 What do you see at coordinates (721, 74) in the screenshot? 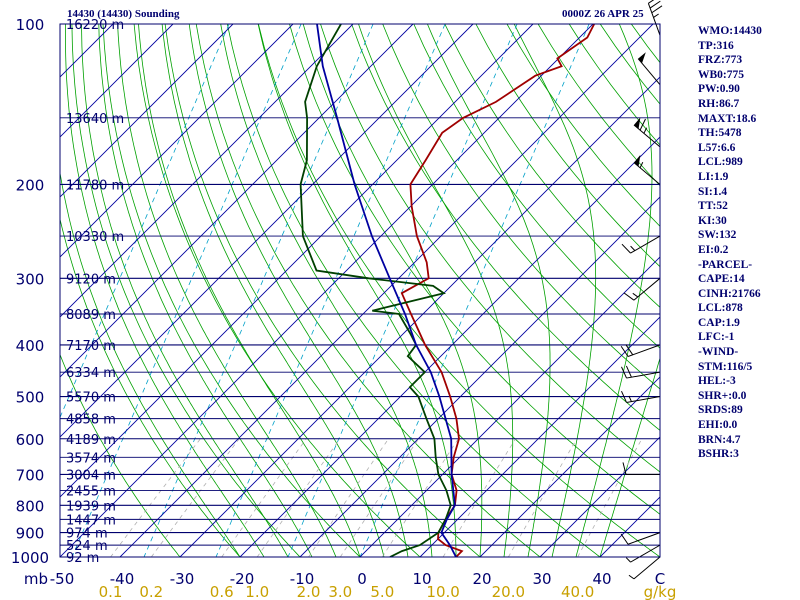
I see `index-line: WB0:775` at bounding box center [721, 74].